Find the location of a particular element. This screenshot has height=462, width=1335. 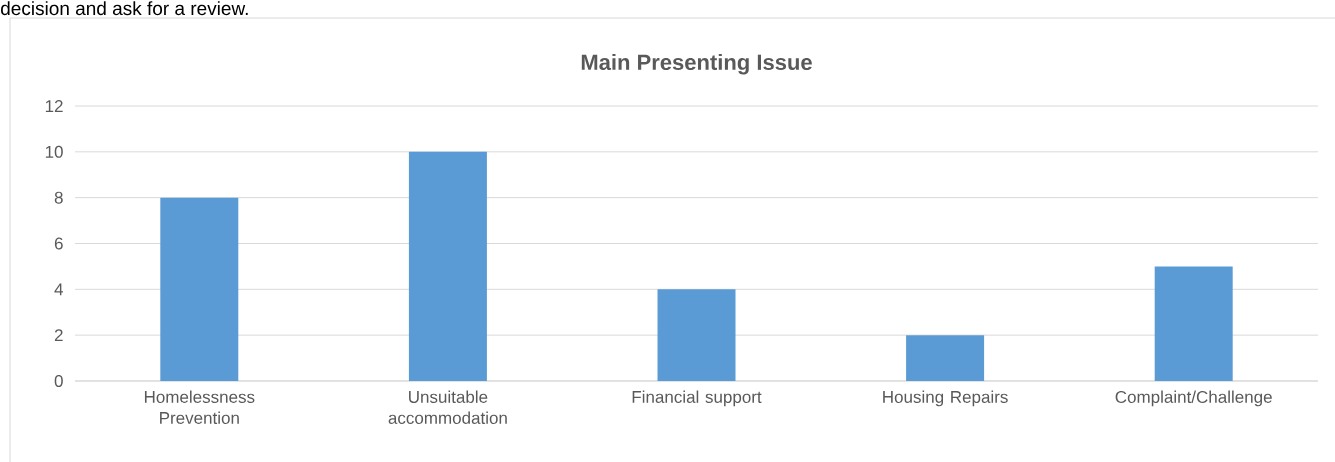

x-tick-label: Financial support is located at coordinates (697, 398).